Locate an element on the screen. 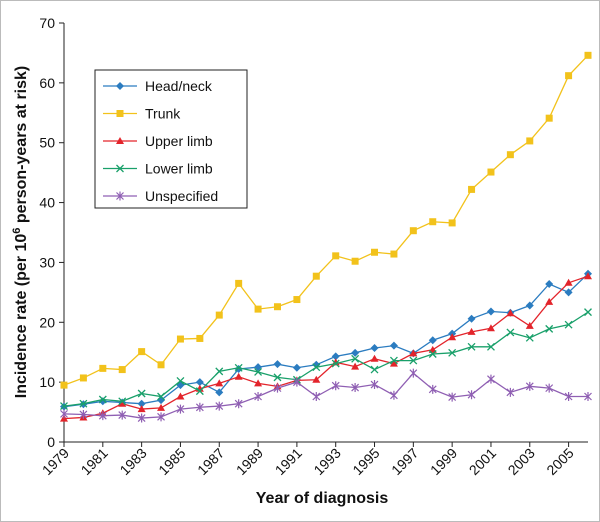 This screenshot has width=600, height=522. y-tick-label: 70 is located at coordinates (47, 23).